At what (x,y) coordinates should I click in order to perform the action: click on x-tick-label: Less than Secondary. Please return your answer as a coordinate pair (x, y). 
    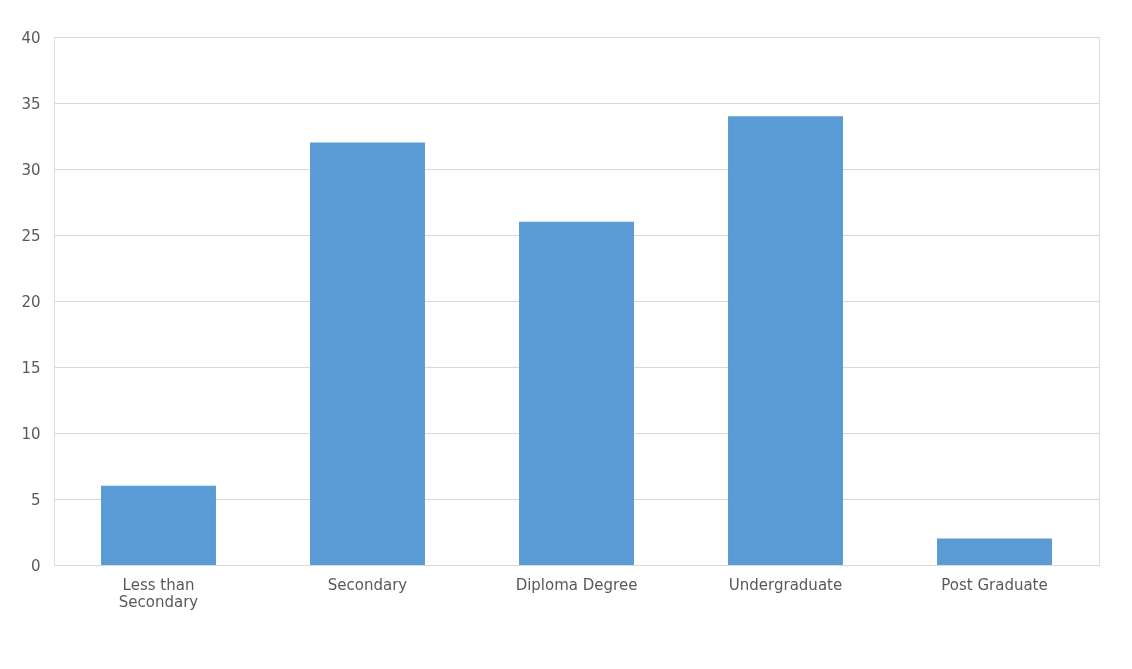
    Looking at the image, I should click on (158, 593).